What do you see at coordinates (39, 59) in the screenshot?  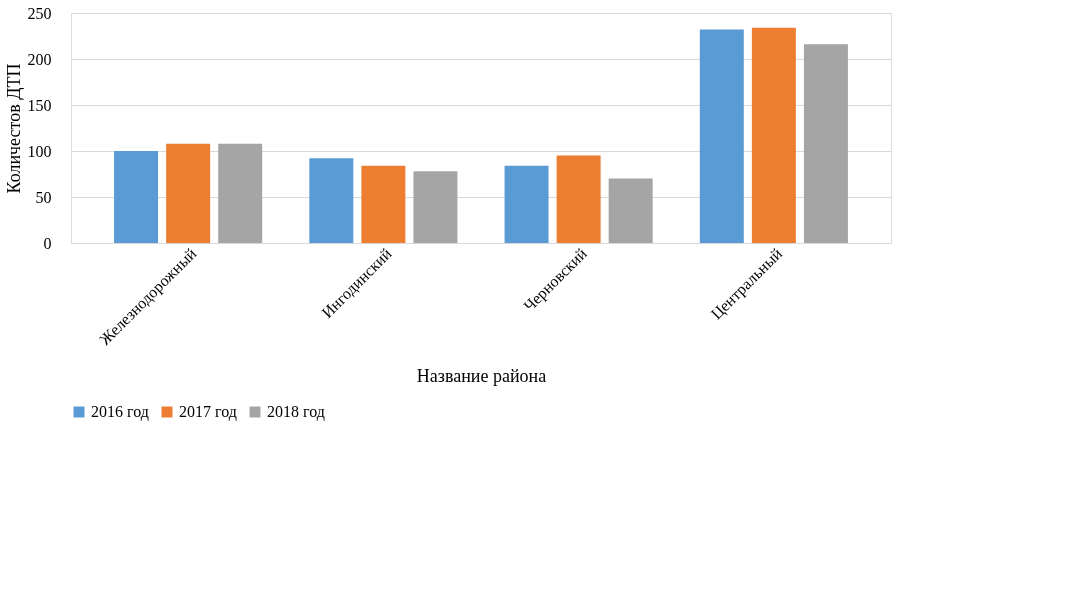 I see `y-tick-label: 200` at bounding box center [39, 59].